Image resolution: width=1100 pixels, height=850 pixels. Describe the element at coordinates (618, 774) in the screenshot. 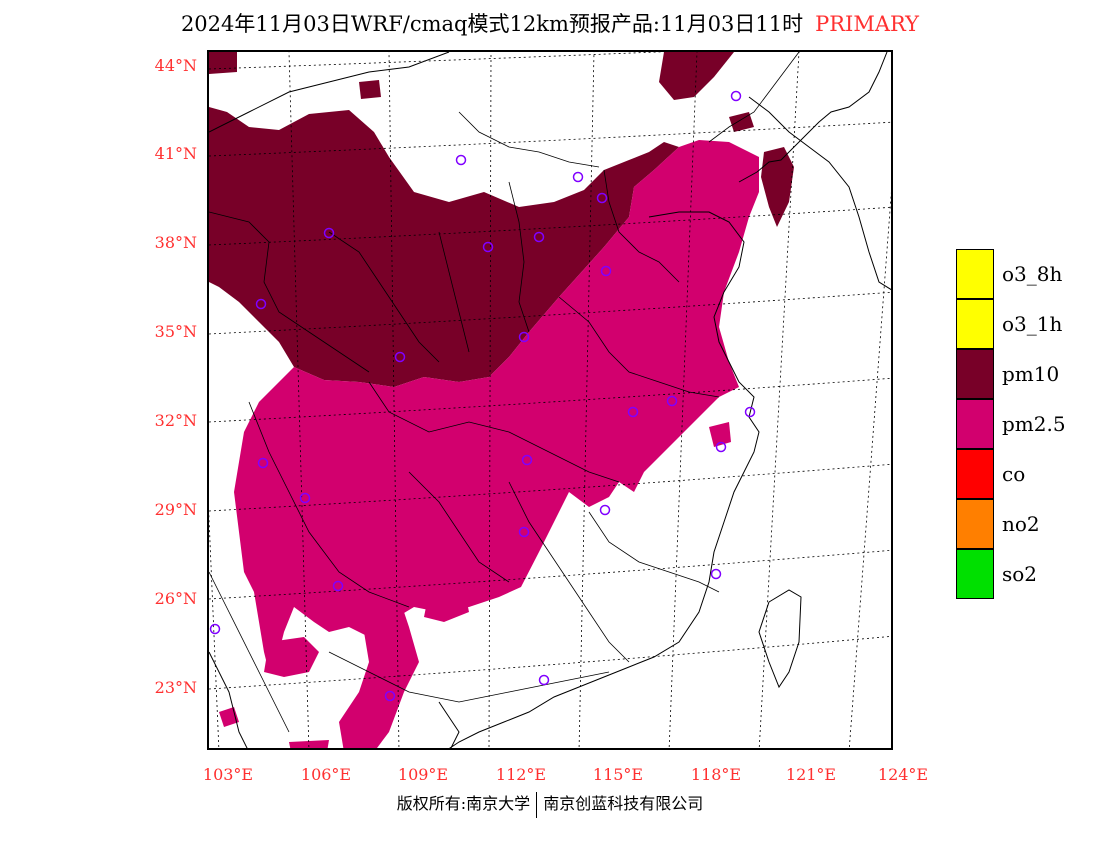

I see `lon-label-115: 115°E` at that location.